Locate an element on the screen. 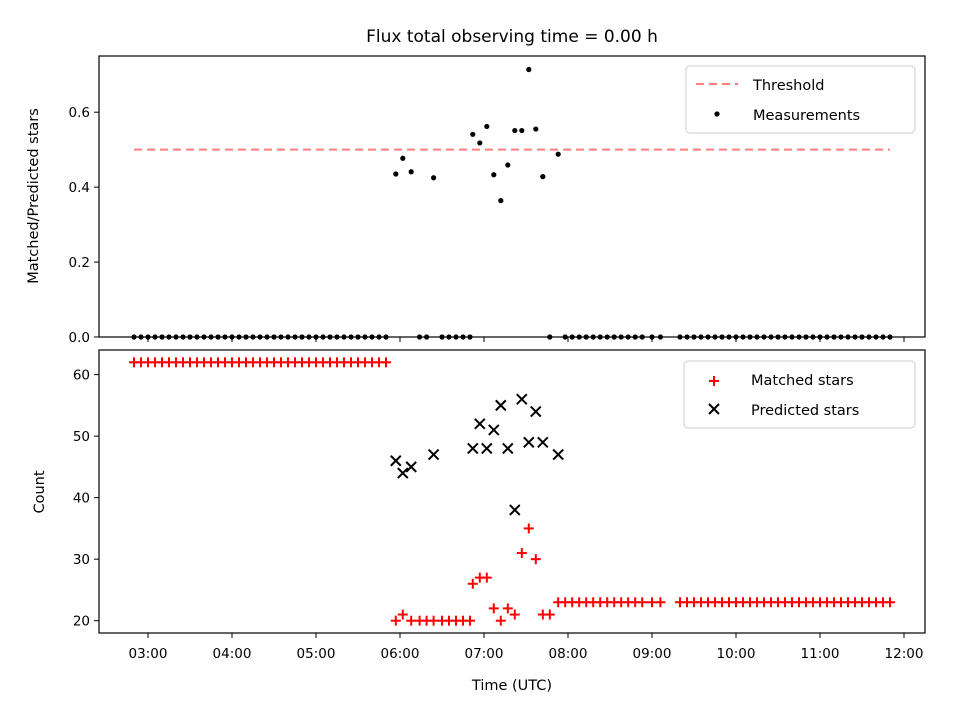 This screenshot has width=960, height=720. x-tick-label: 03:00 is located at coordinates (148, 654).